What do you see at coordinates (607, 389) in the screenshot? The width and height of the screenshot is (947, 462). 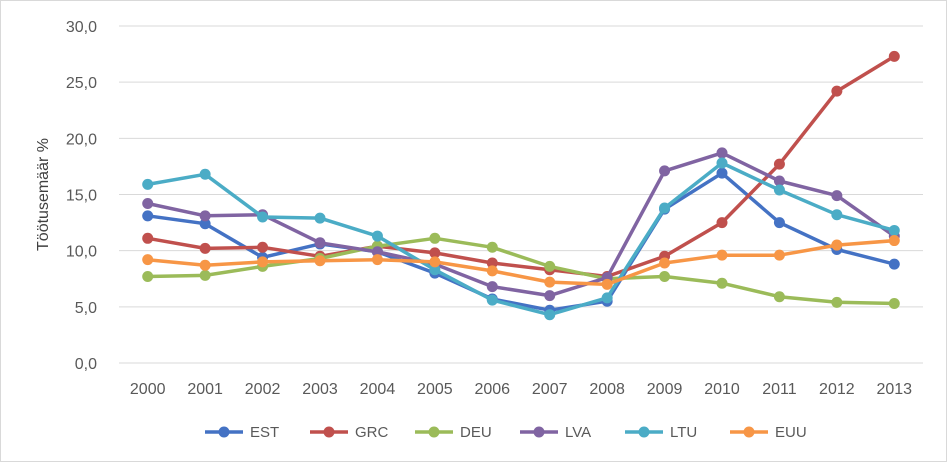 I see `x-tick-label: 2008` at bounding box center [607, 389].